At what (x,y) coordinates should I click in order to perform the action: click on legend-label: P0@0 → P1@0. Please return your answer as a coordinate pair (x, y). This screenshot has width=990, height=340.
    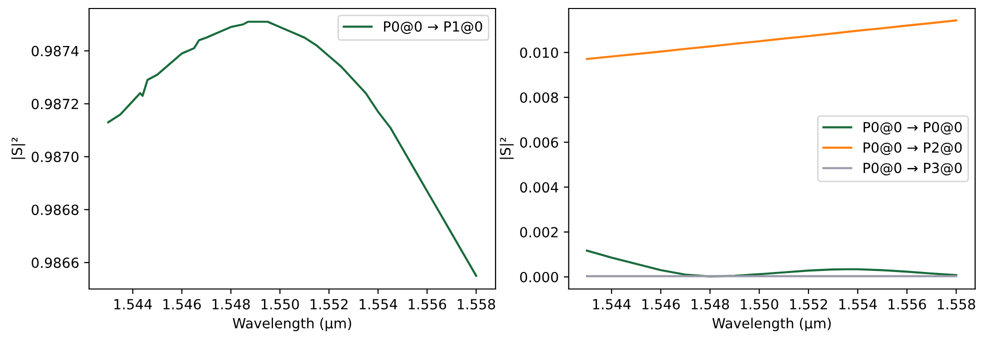
    Looking at the image, I should click on (433, 27).